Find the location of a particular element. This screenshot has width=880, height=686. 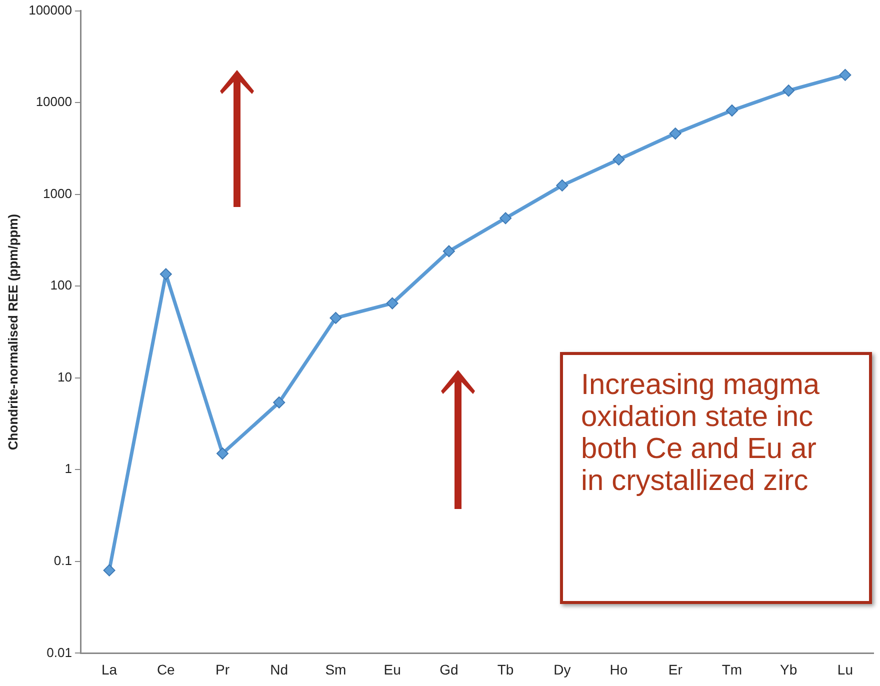

y-tick-label: 10 is located at coordinates (65, 376).